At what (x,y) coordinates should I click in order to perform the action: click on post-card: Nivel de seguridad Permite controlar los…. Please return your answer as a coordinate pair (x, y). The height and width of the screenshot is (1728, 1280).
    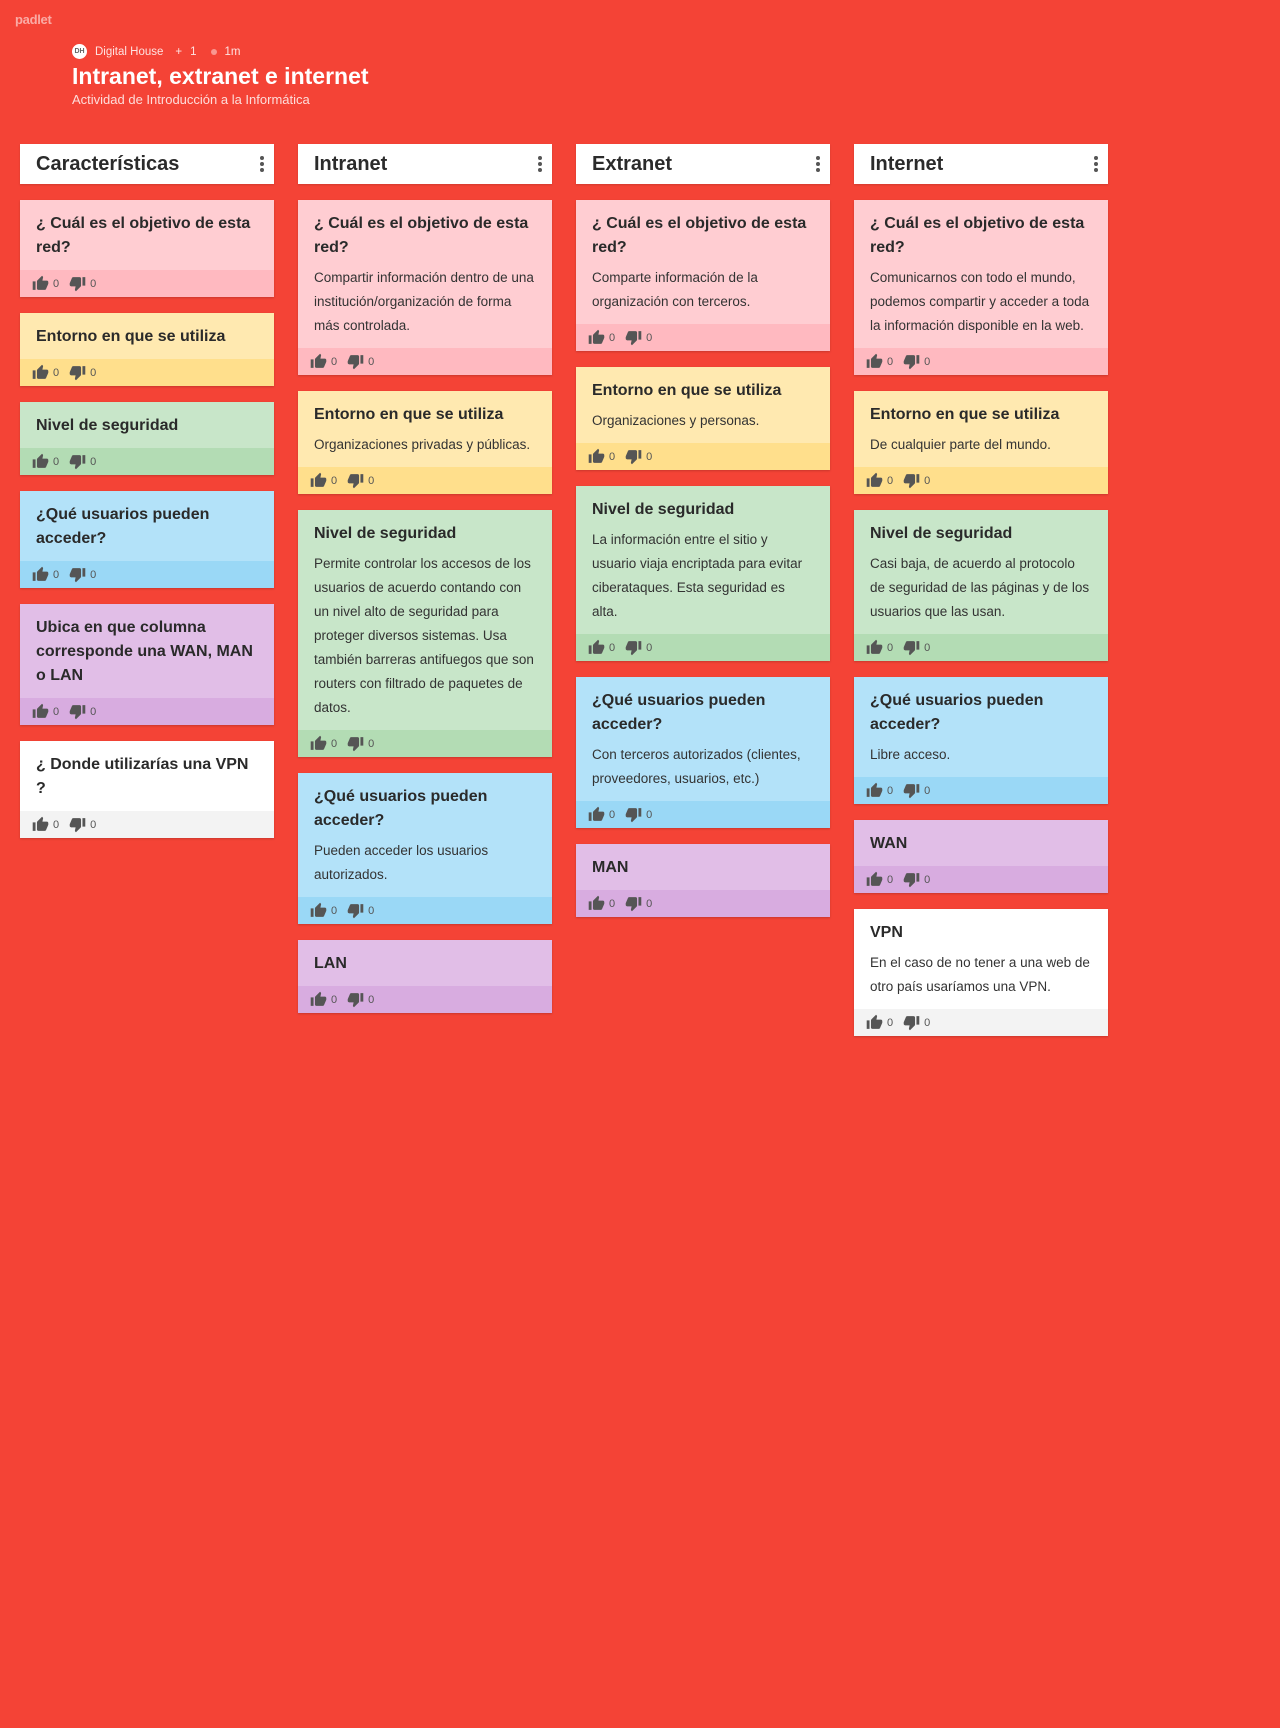
    Looking at the image, I should click on (425, 633).